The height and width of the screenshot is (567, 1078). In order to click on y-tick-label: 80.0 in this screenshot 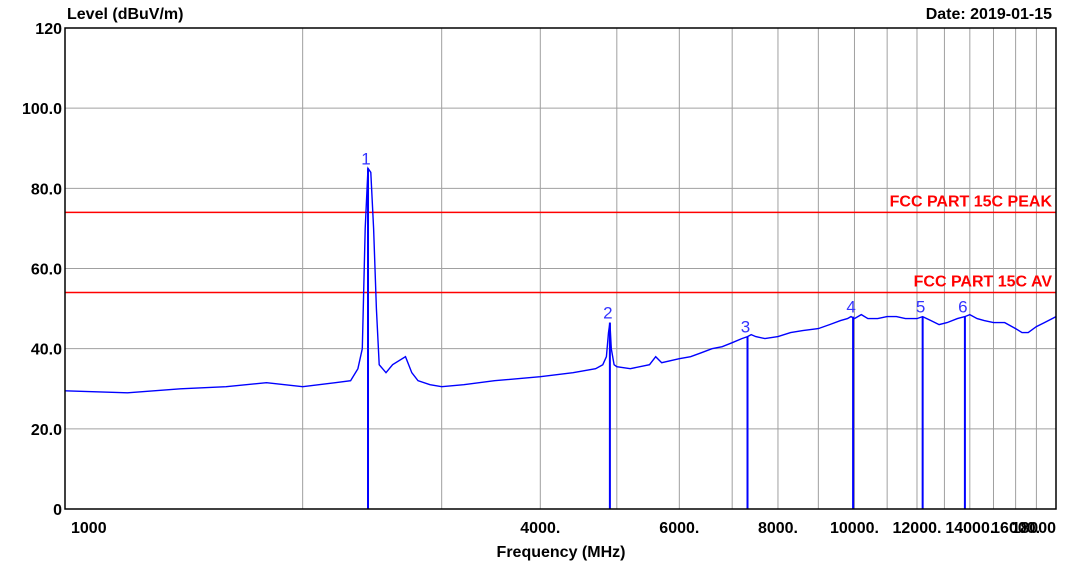, I will do `click(46, 189)`.